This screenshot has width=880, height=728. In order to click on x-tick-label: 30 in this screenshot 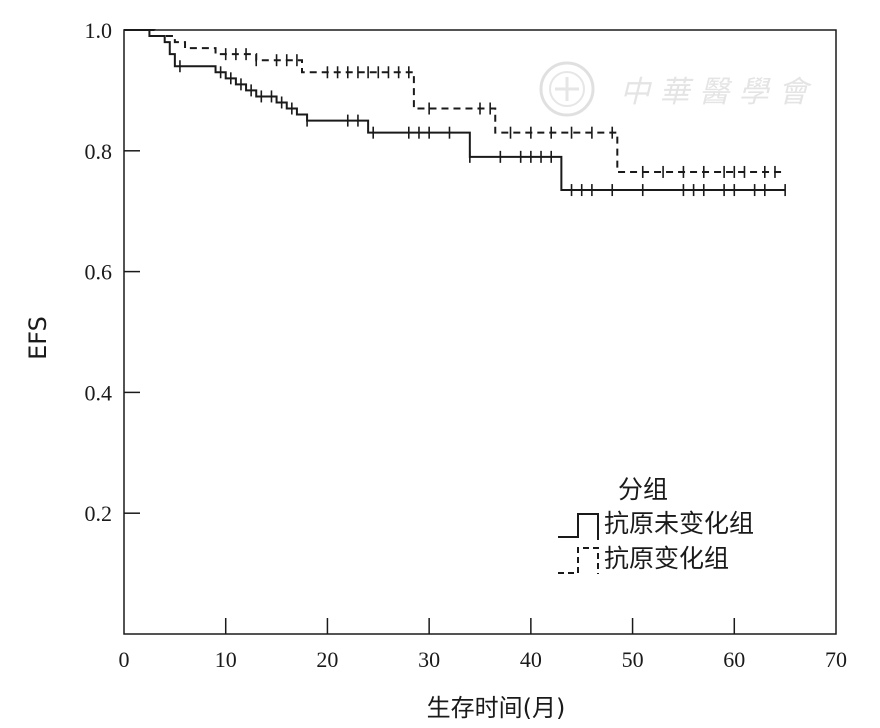, I will do `click(429, 659)`.